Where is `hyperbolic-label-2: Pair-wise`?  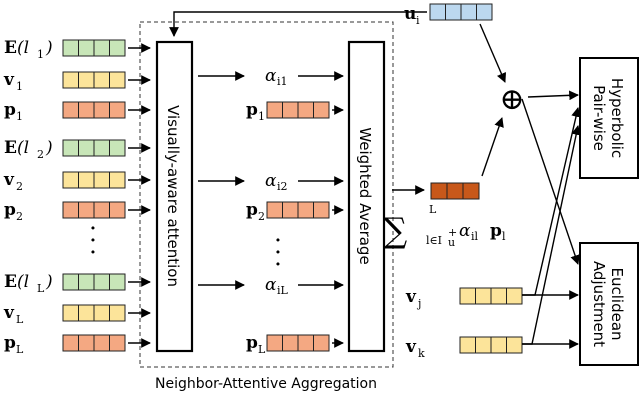 hyperbolic-label-2: Pair-wise is located at coordinates (599, 118).